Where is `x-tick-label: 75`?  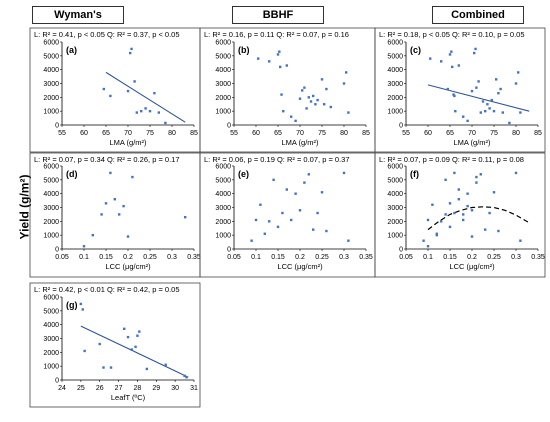
x-tick-label: 75 is located at coordinates (322, 133).